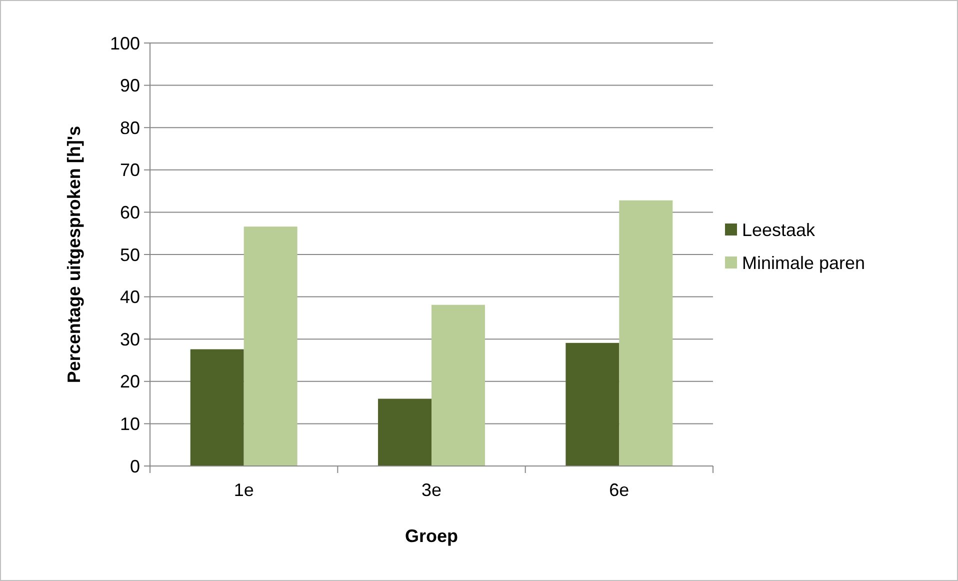 The image size is (958, 581). I want to click on y-tick-label: 50, so click(130, 254).